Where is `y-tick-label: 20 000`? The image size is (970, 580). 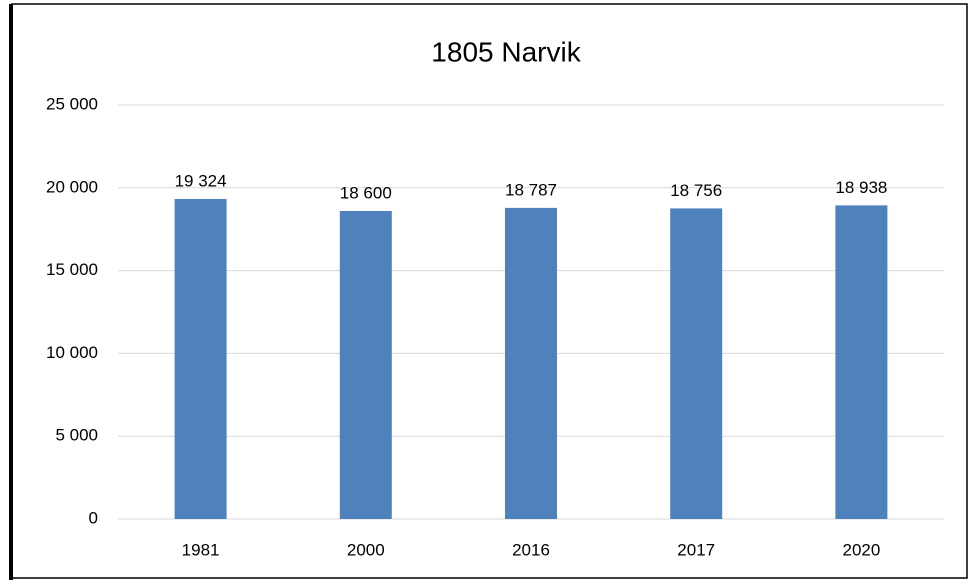 y-tick-label: 20 000 is located at coordinates (72, 186).